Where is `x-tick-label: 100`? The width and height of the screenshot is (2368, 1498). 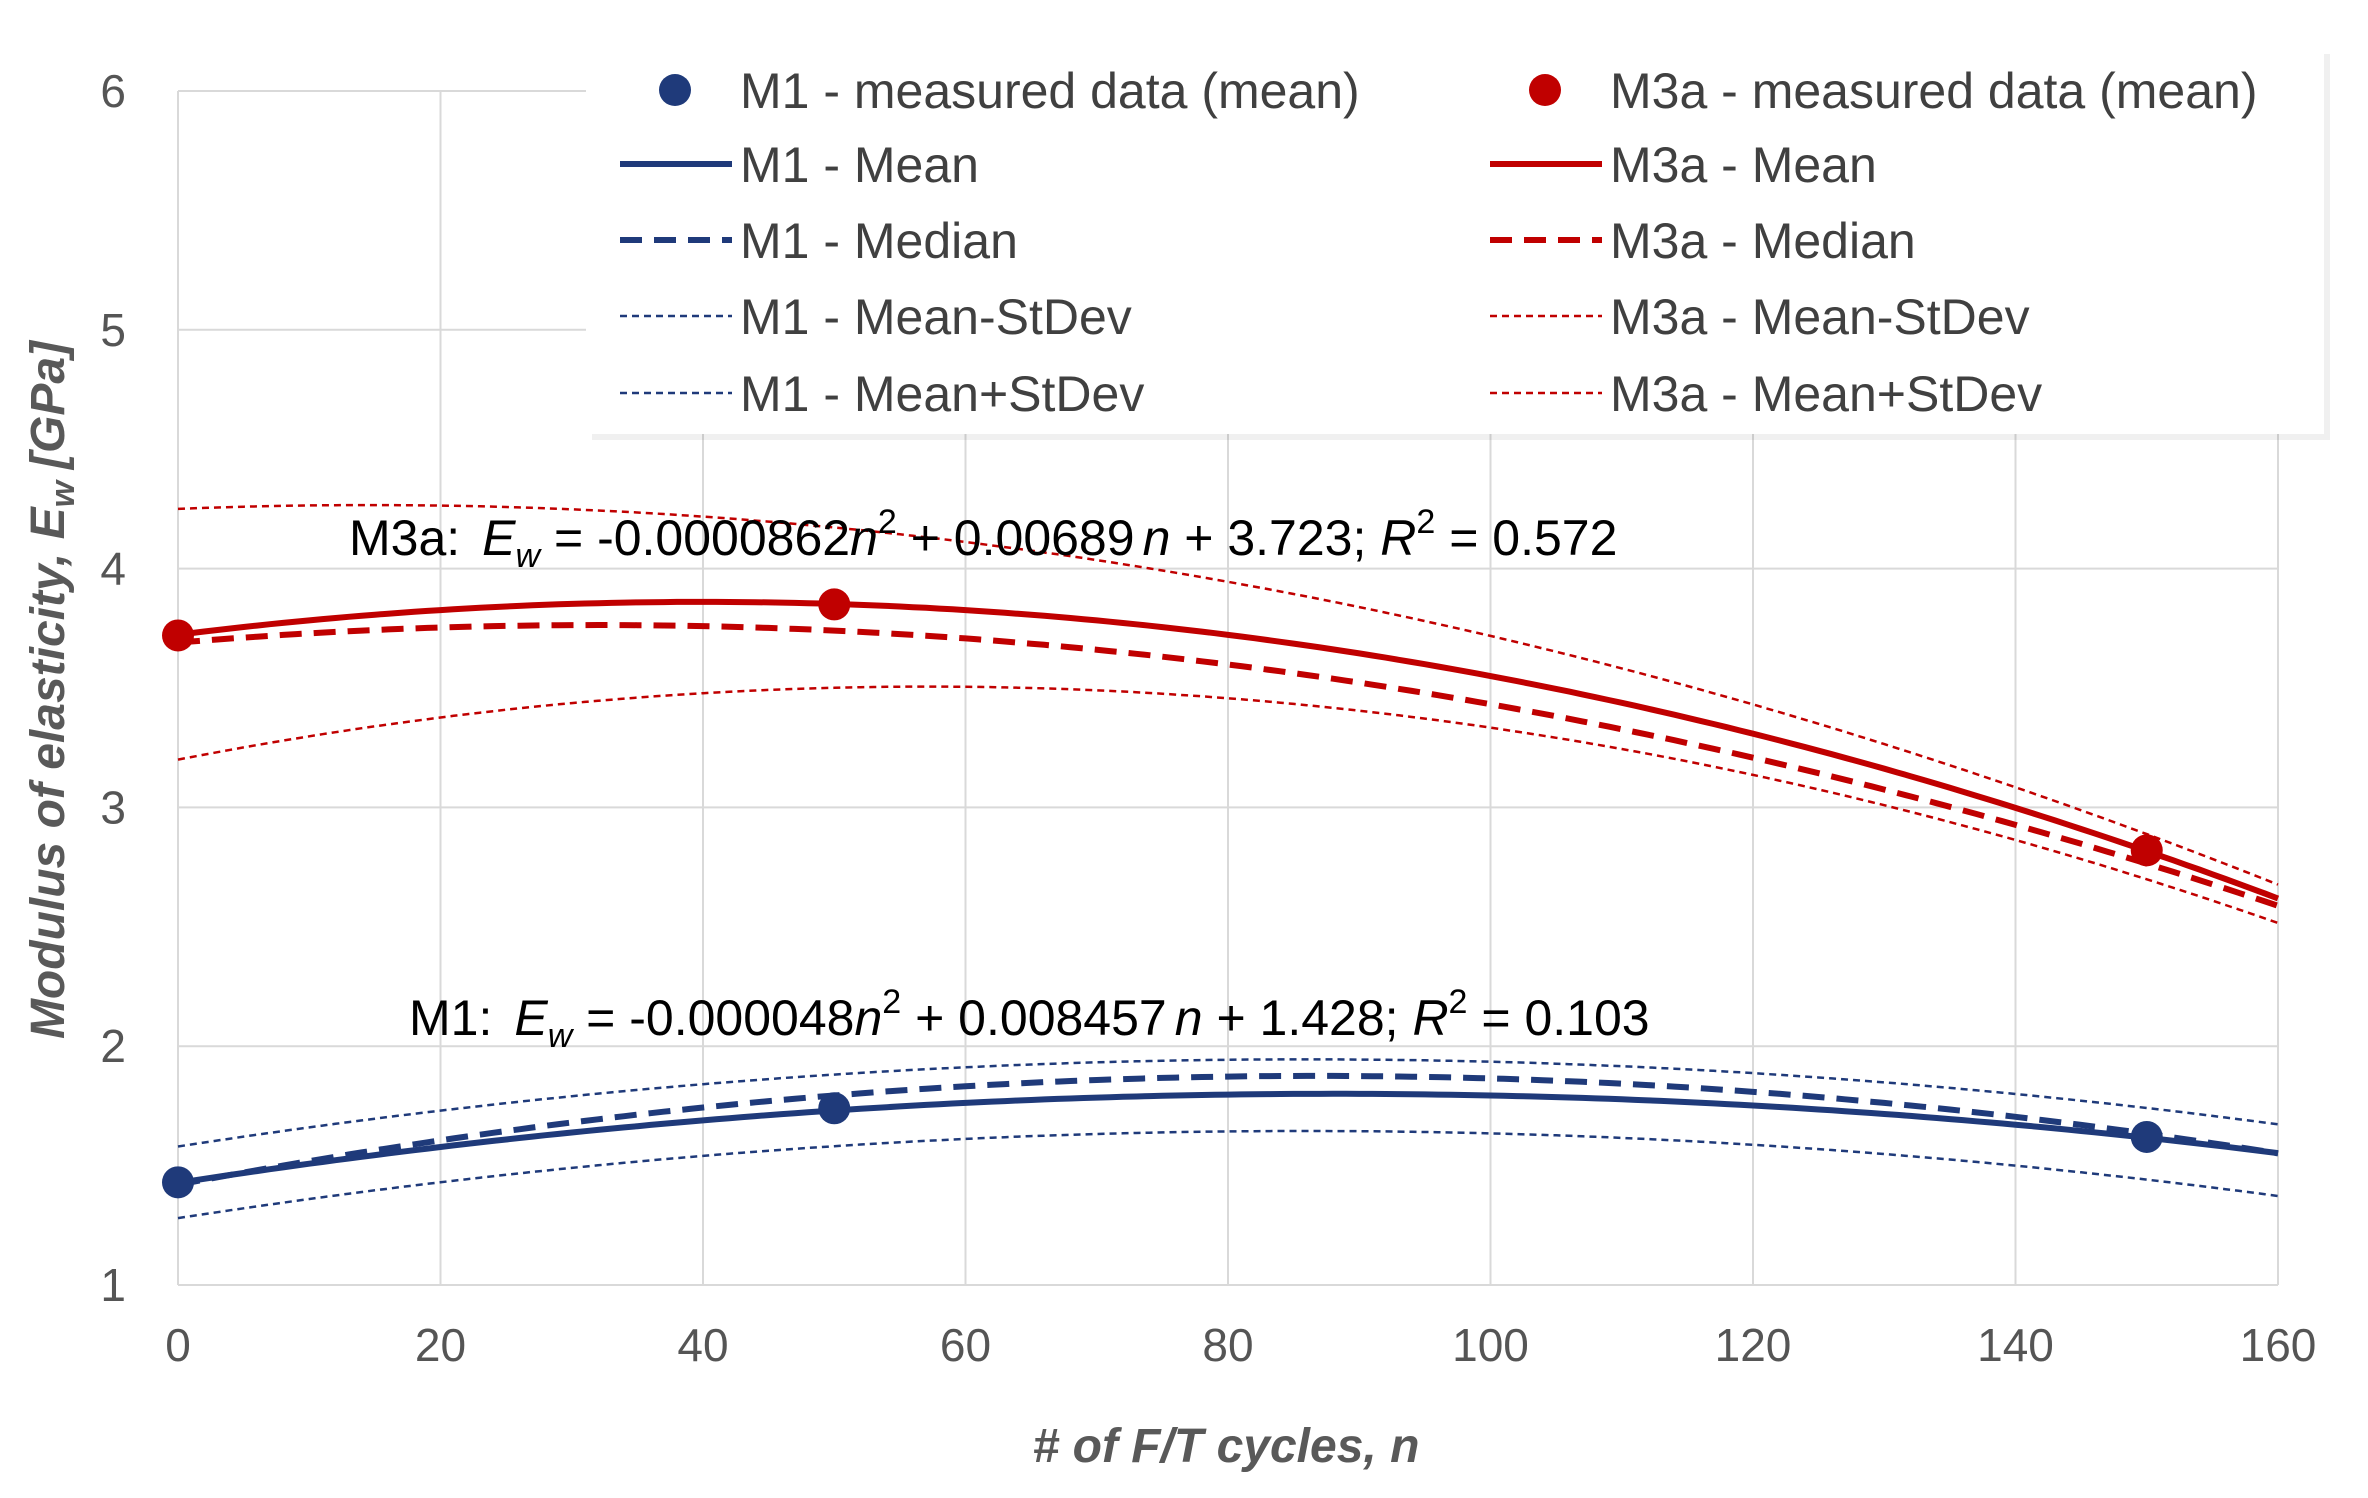
x-tick-label: 100 is located at coordinates (1490, 1345).